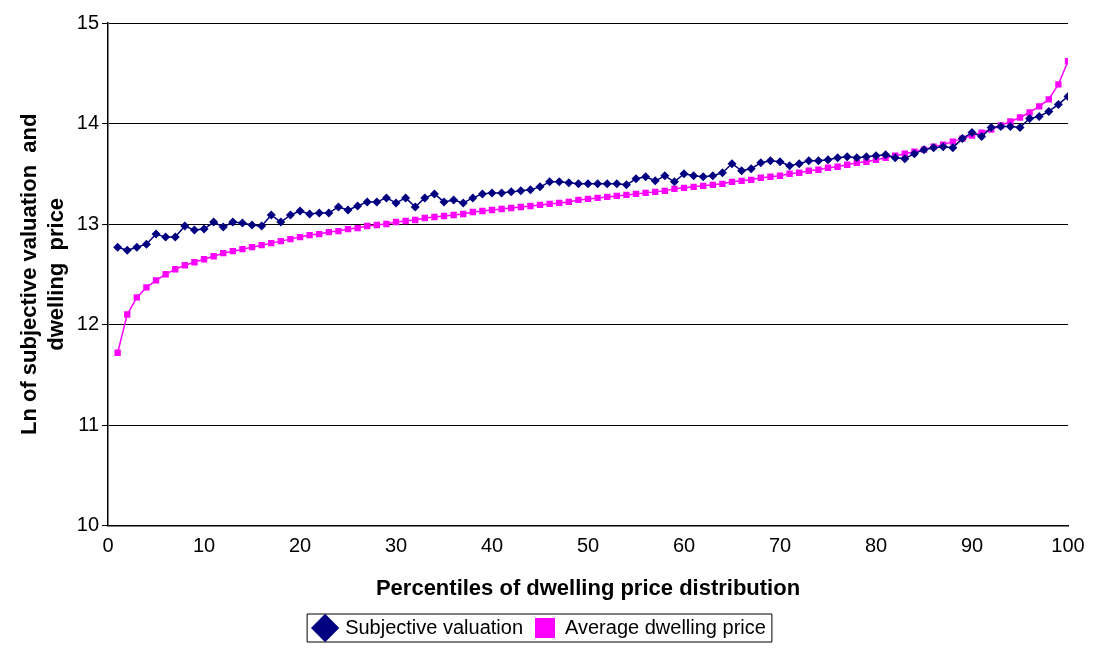 The image size is (1098, 663). What do you see at coordinates (492, 545) in the screenshot?
I see `x-tick-label: 40` at bounding box center [492, 545].